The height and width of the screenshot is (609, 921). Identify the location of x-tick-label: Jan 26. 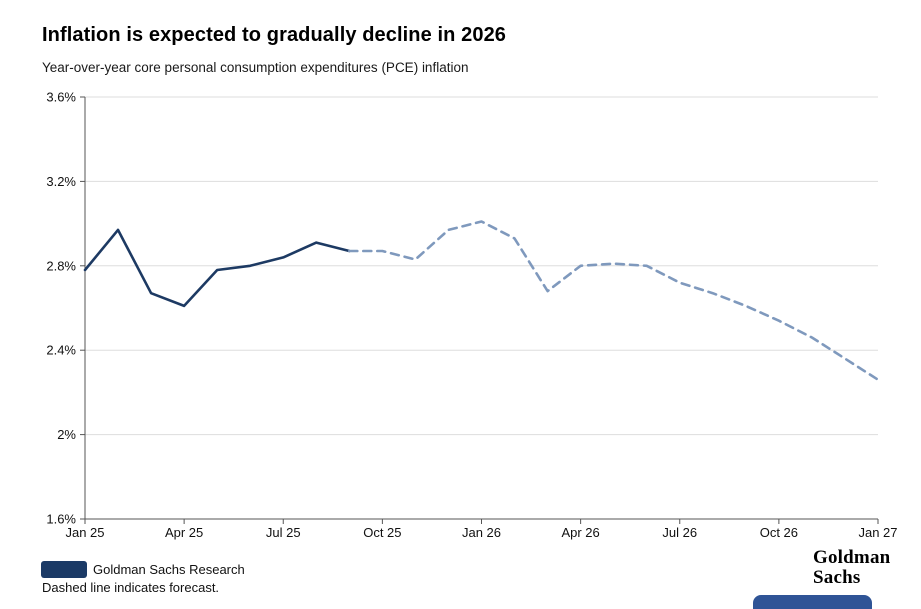
(481, 532).